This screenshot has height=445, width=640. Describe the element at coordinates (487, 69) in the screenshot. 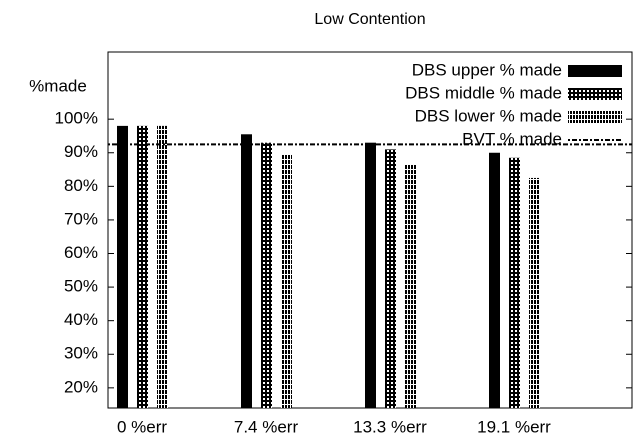

I see `legend-label: DBS upper % made` at that location.